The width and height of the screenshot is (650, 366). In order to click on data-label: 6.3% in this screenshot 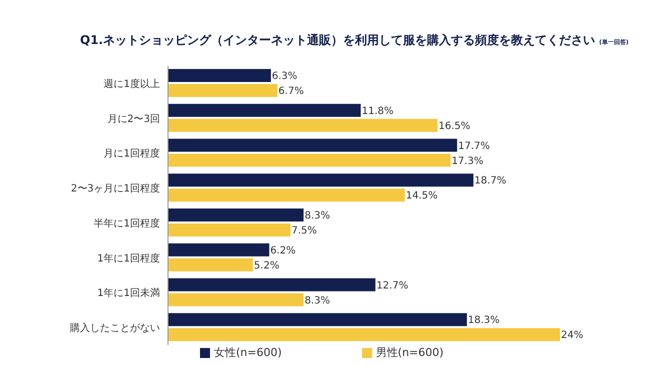, I will do `click(285, 76)`.